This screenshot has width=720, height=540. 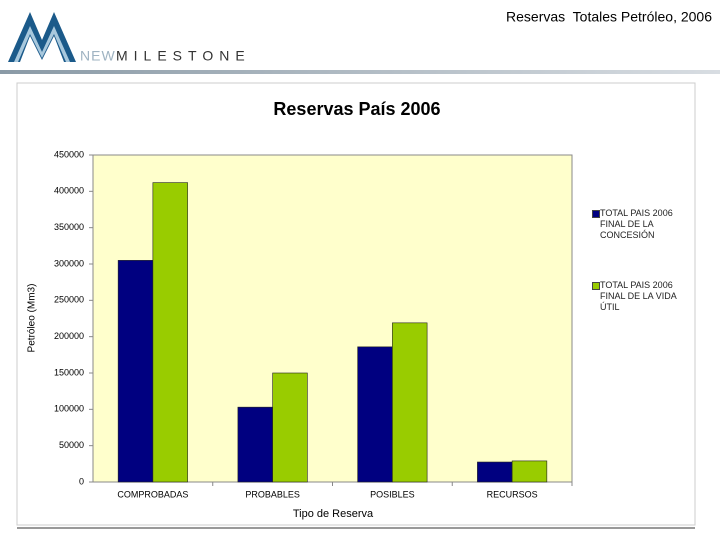 What do you see at coordinates (512, 494) in the screenshot?
I see `x-tick-label: RECURSOS` at bounding box center [512, 494].